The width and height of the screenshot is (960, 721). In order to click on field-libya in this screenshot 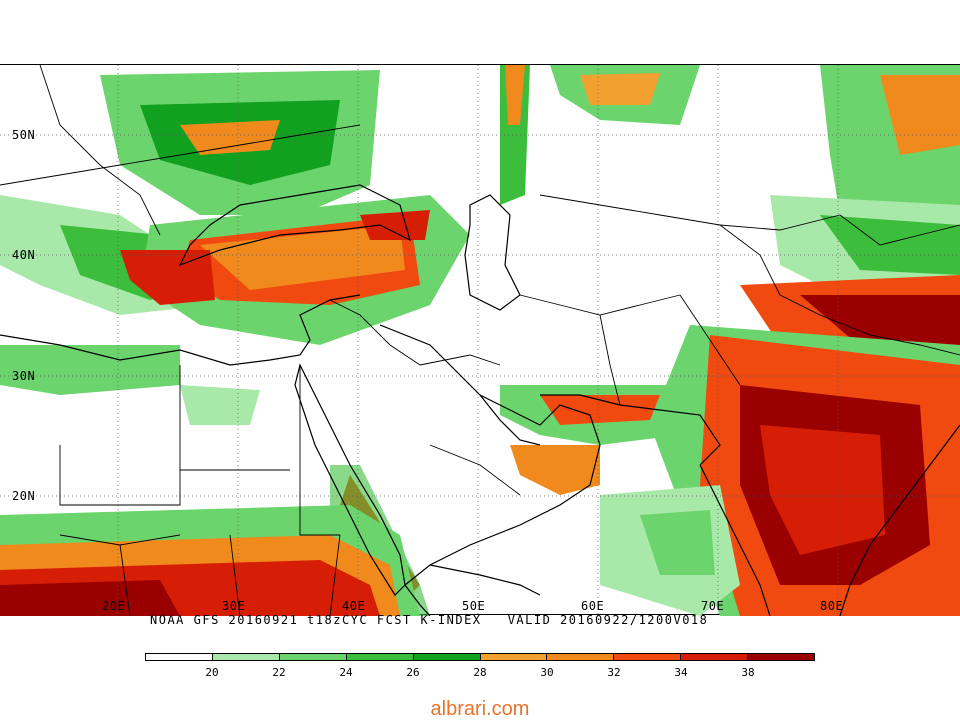, I will do `click(220, 405)`.